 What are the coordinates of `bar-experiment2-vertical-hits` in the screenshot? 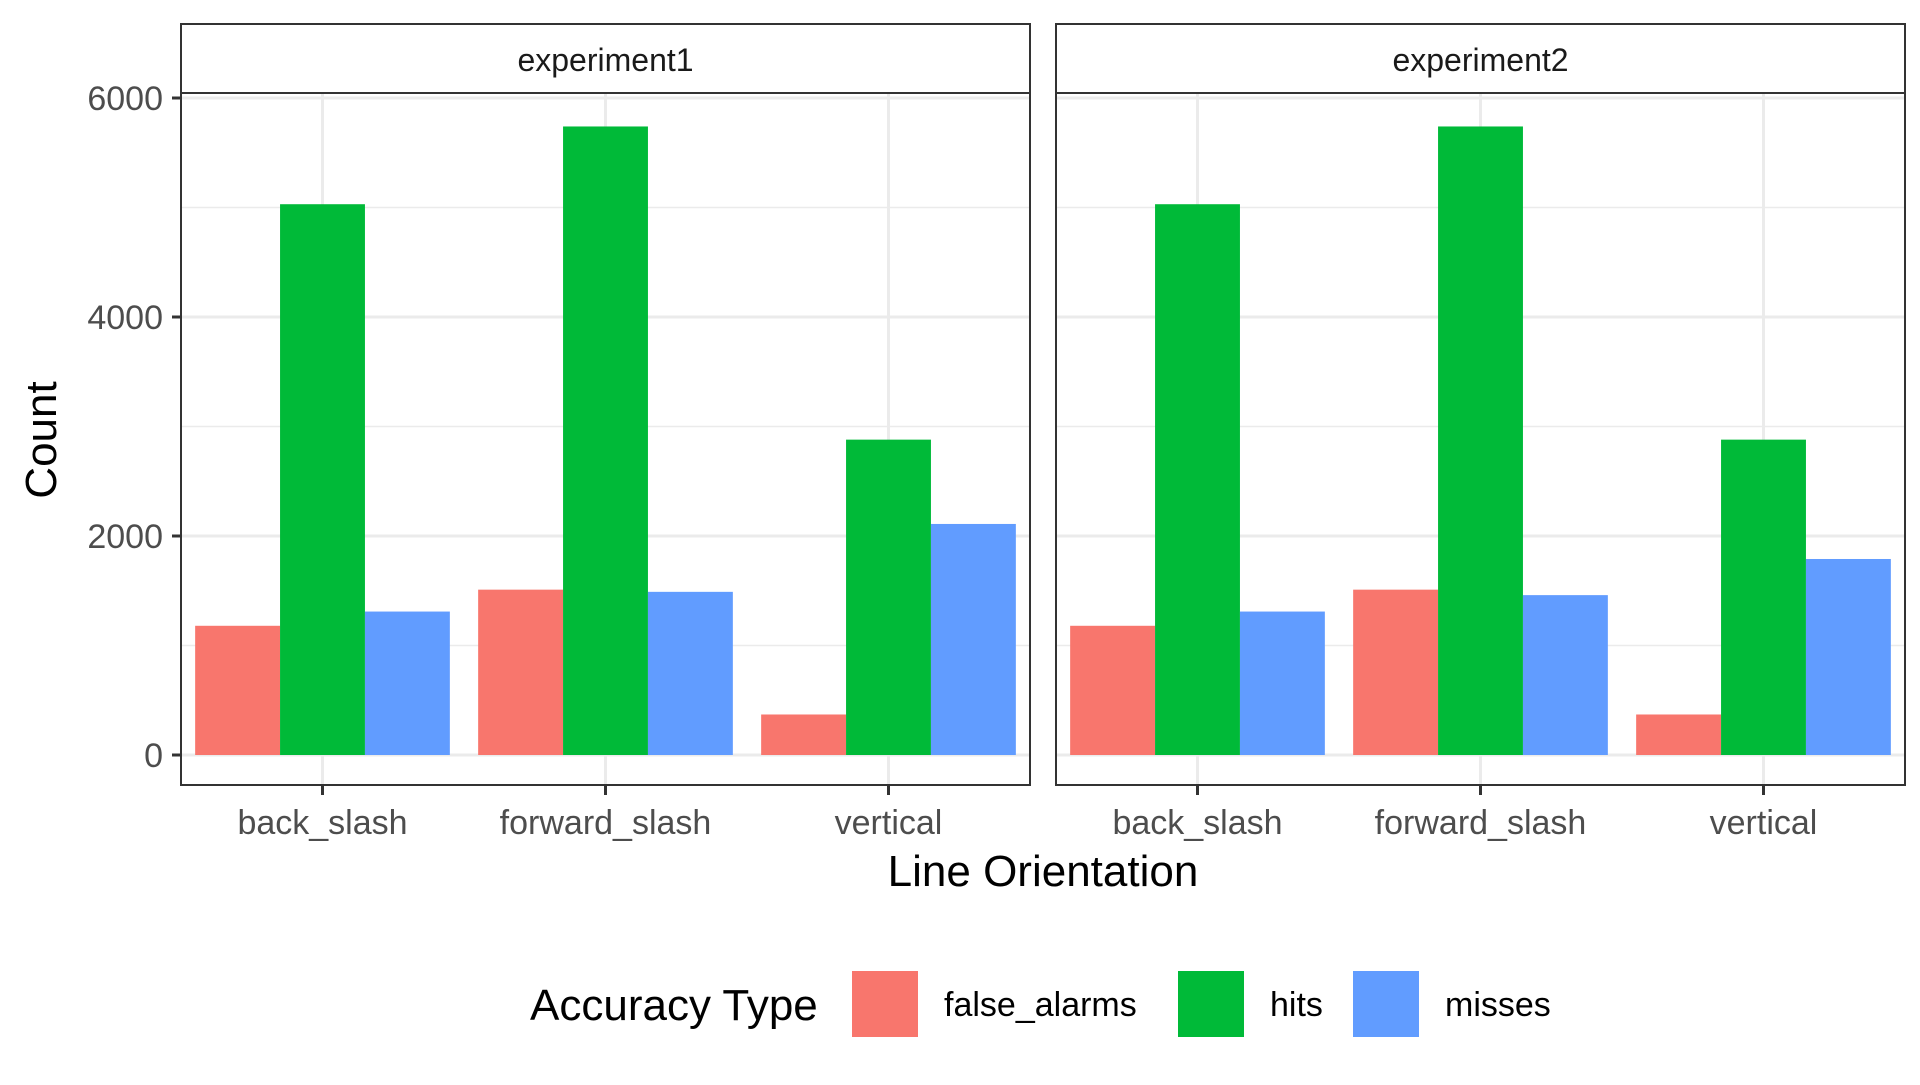 It's located at (1763, 597).